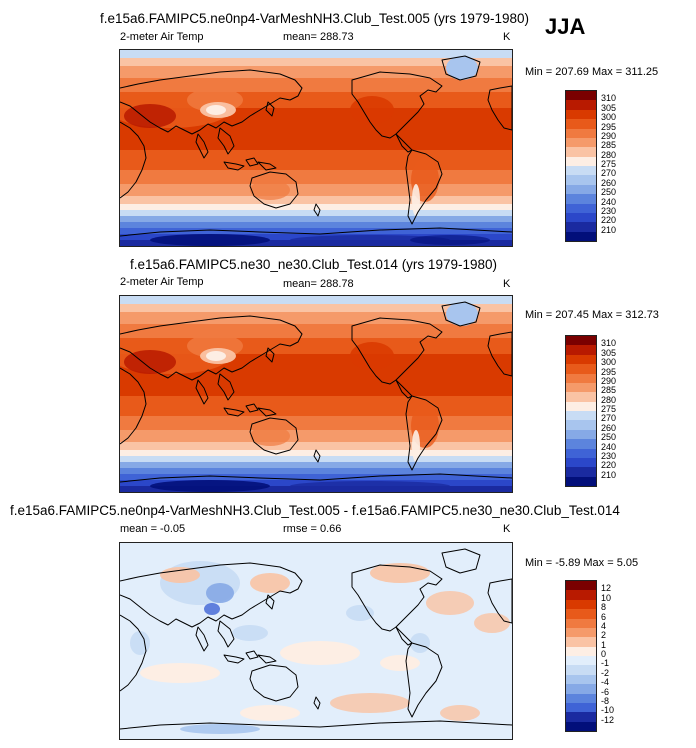 The image size is (696, 748). What do you see at coordinates (604, 644) in the screenshot?
I see `colorbar-tick-label: 1` at bounding box center [604, 644].